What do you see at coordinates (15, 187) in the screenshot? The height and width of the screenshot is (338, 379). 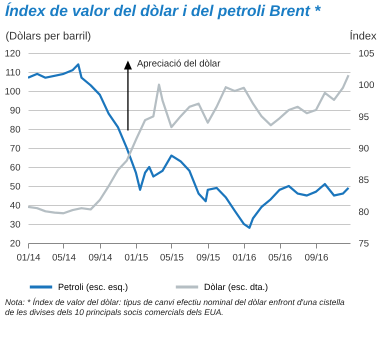 I see `y-tick-label: 50` at bounding box center [15, 187].